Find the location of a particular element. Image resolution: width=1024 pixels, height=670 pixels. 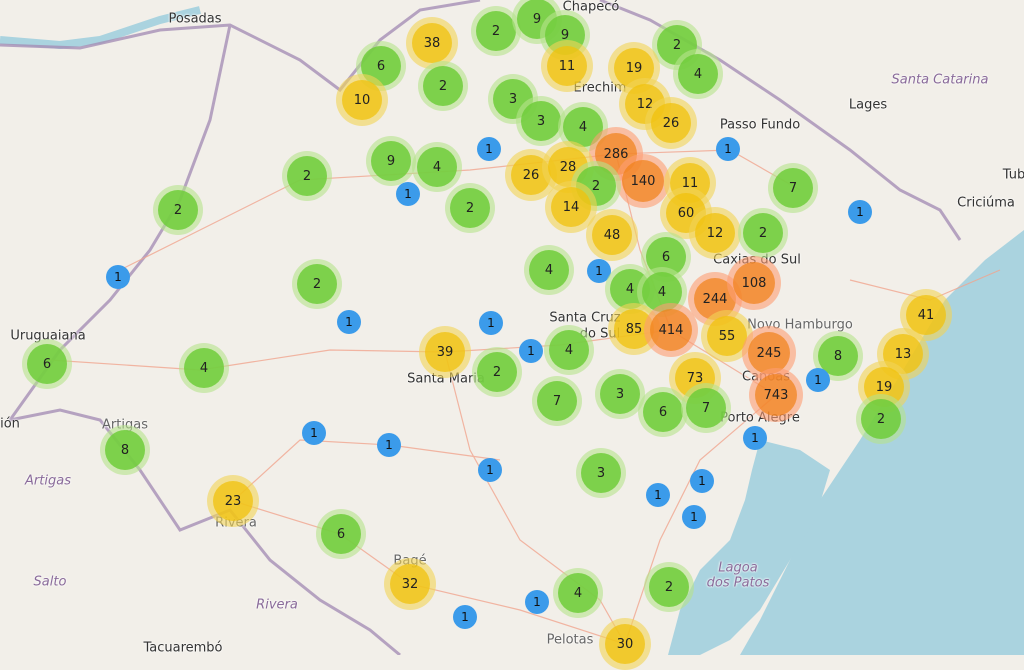

cluster-count: 19 is located at coordinates (884, 387).